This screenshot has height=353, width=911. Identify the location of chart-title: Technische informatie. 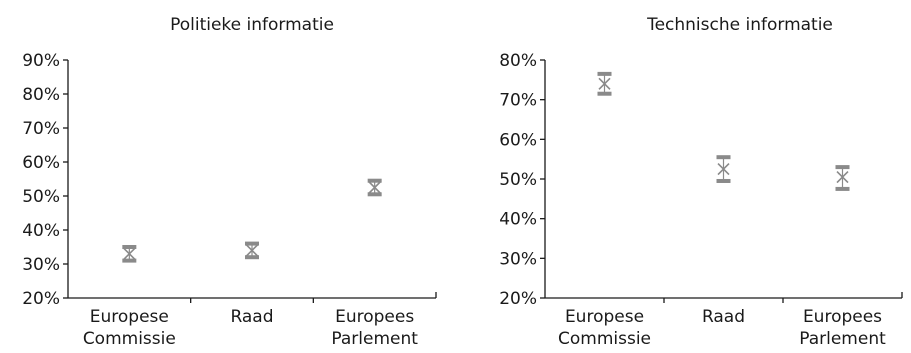
(739, 25).